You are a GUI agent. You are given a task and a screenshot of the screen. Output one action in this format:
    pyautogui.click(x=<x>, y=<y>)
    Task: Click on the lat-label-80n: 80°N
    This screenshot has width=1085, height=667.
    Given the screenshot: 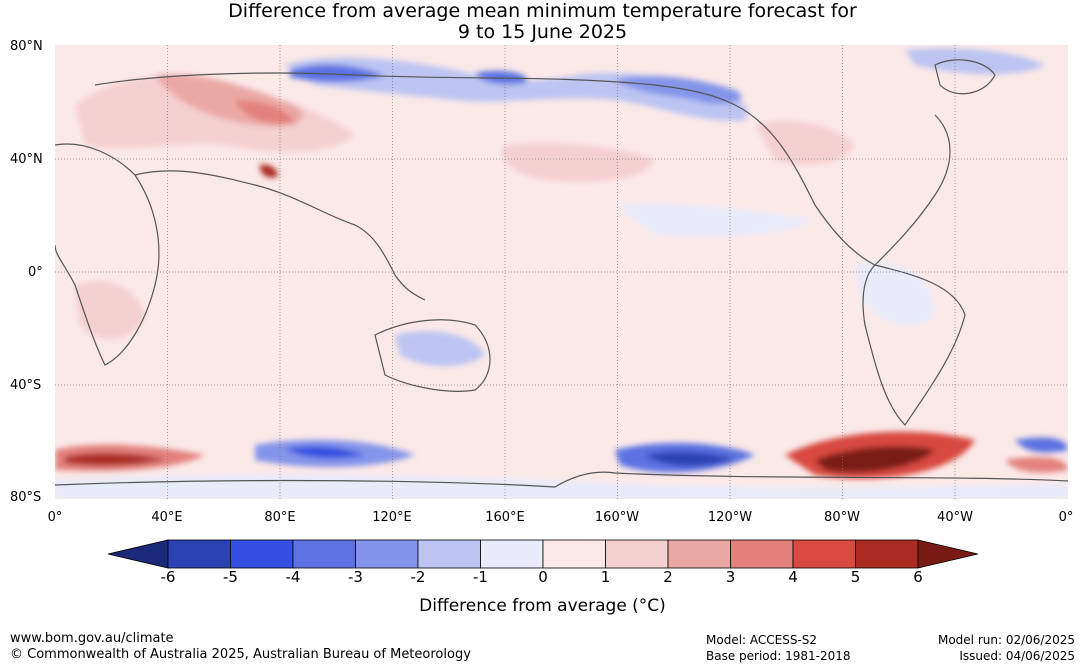 What is the action you would take?
    pyautogui.click(x=26, y=46)
    